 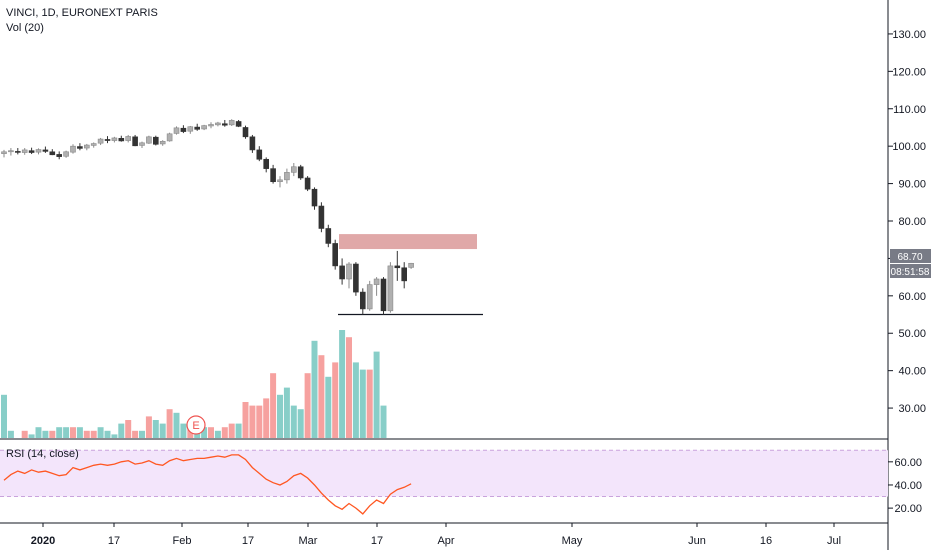 What do you see at coordinates (445, 541) in the screenshot?
I see `time-tick-label: Apr` at bounding box center [445, 541].